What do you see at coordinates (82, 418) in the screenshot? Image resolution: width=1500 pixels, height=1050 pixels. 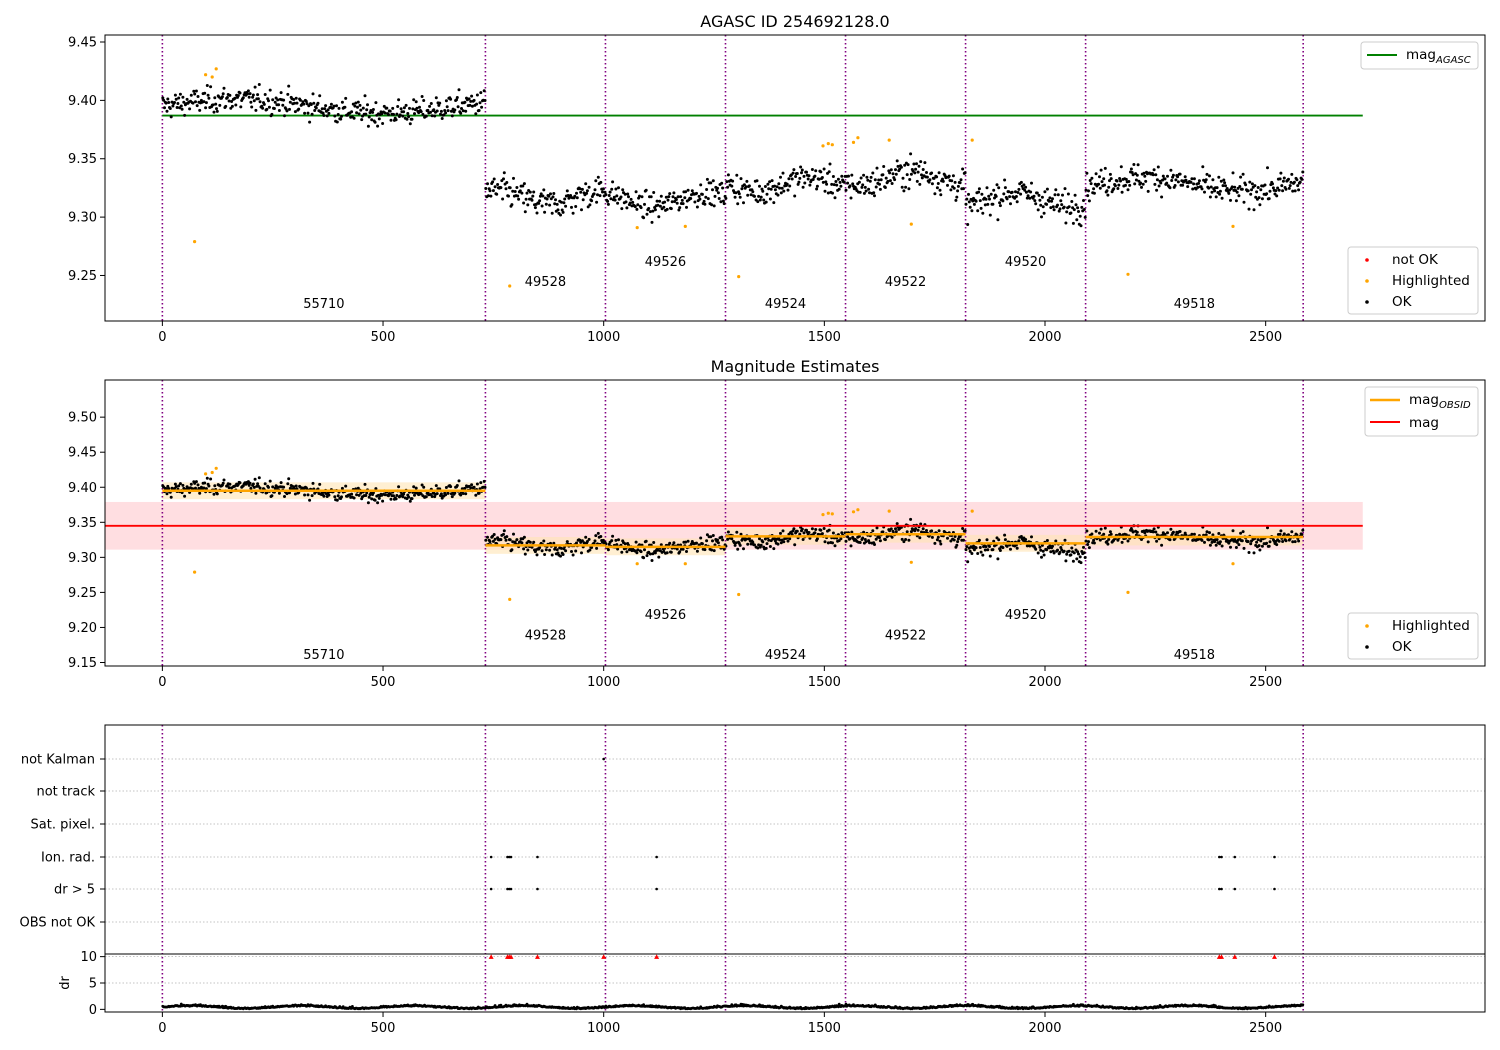 I see `y-tick-label-7: 9.50` at bounding box center [82, 418].